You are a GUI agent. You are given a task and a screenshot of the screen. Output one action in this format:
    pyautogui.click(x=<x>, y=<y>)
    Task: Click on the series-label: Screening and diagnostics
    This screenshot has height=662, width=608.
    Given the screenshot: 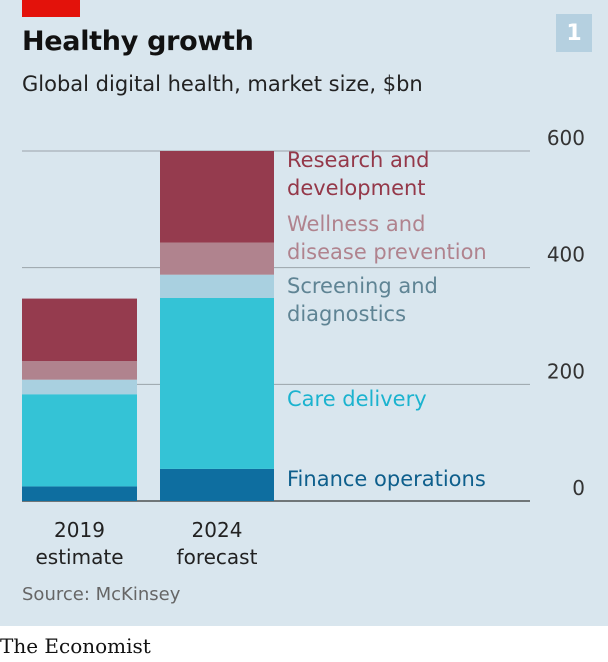 What is the action you would take?
    pyautogui.click(x=362, y=300)
    